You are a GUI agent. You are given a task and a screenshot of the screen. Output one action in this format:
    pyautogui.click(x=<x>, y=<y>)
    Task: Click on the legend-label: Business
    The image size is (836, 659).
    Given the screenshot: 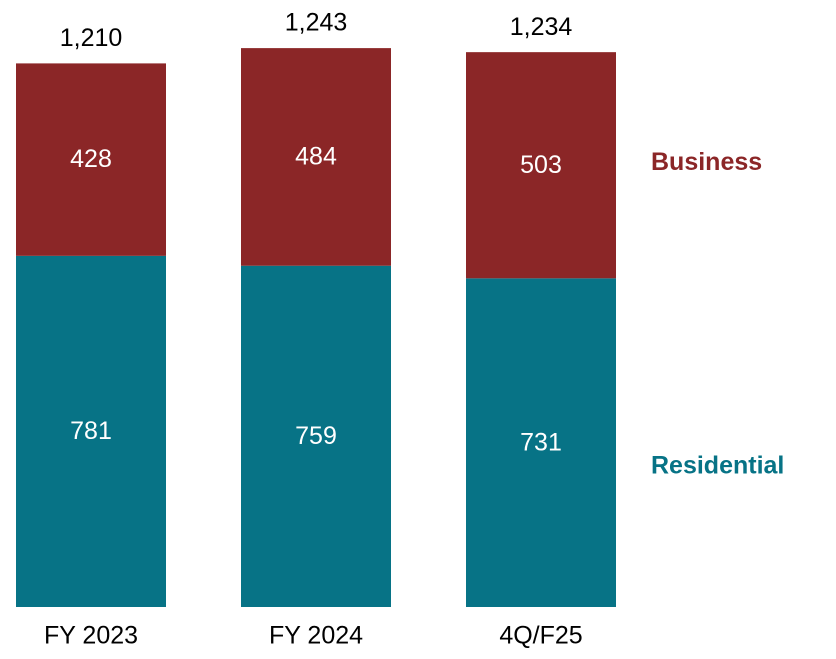 What is the action you would take?
    pyautogui.click(x=706, y=162)
    